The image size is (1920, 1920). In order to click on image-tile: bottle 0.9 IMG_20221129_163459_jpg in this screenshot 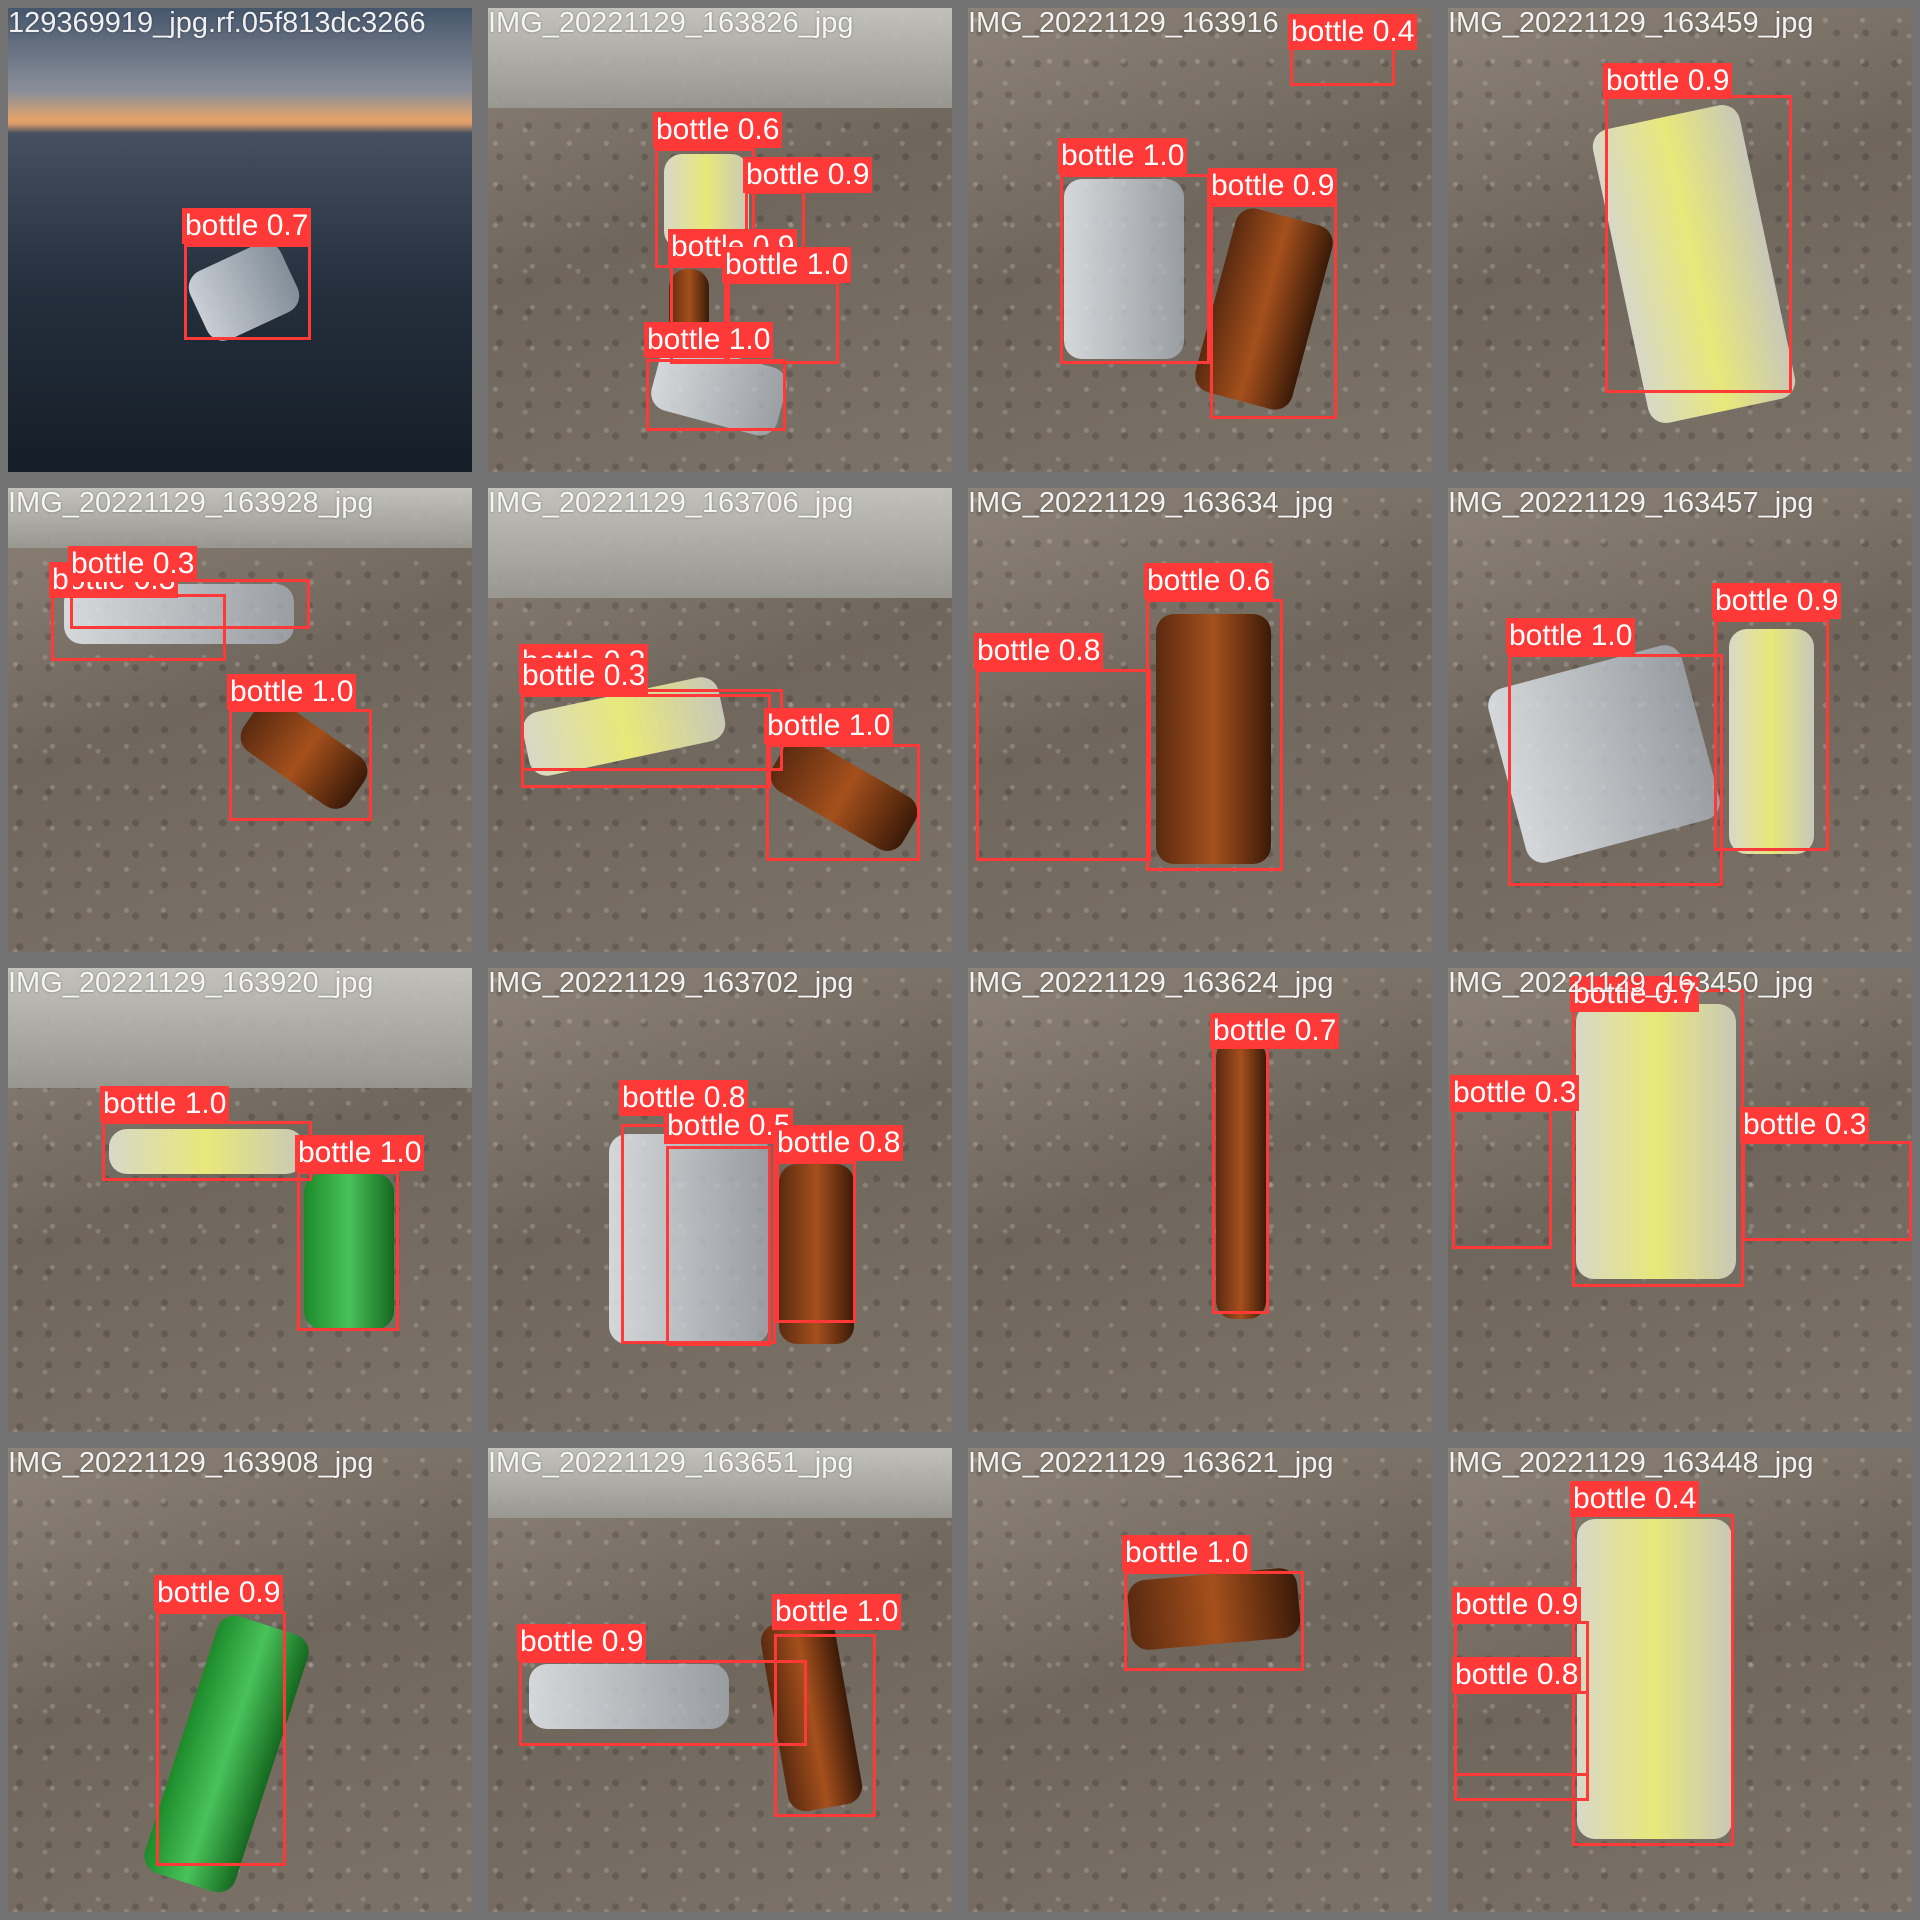, I will do `click(1680, 240)`.